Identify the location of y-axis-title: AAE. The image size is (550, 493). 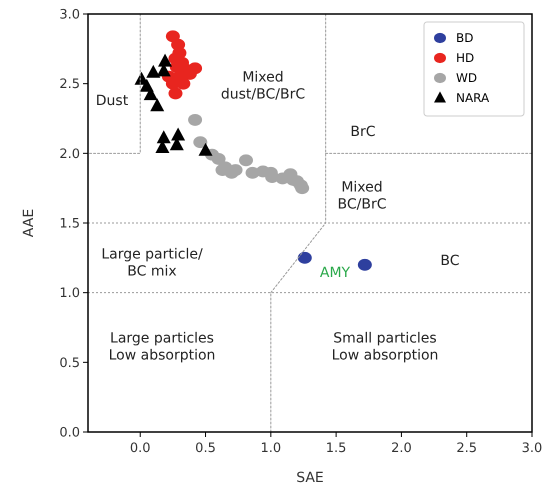
(29, 223).